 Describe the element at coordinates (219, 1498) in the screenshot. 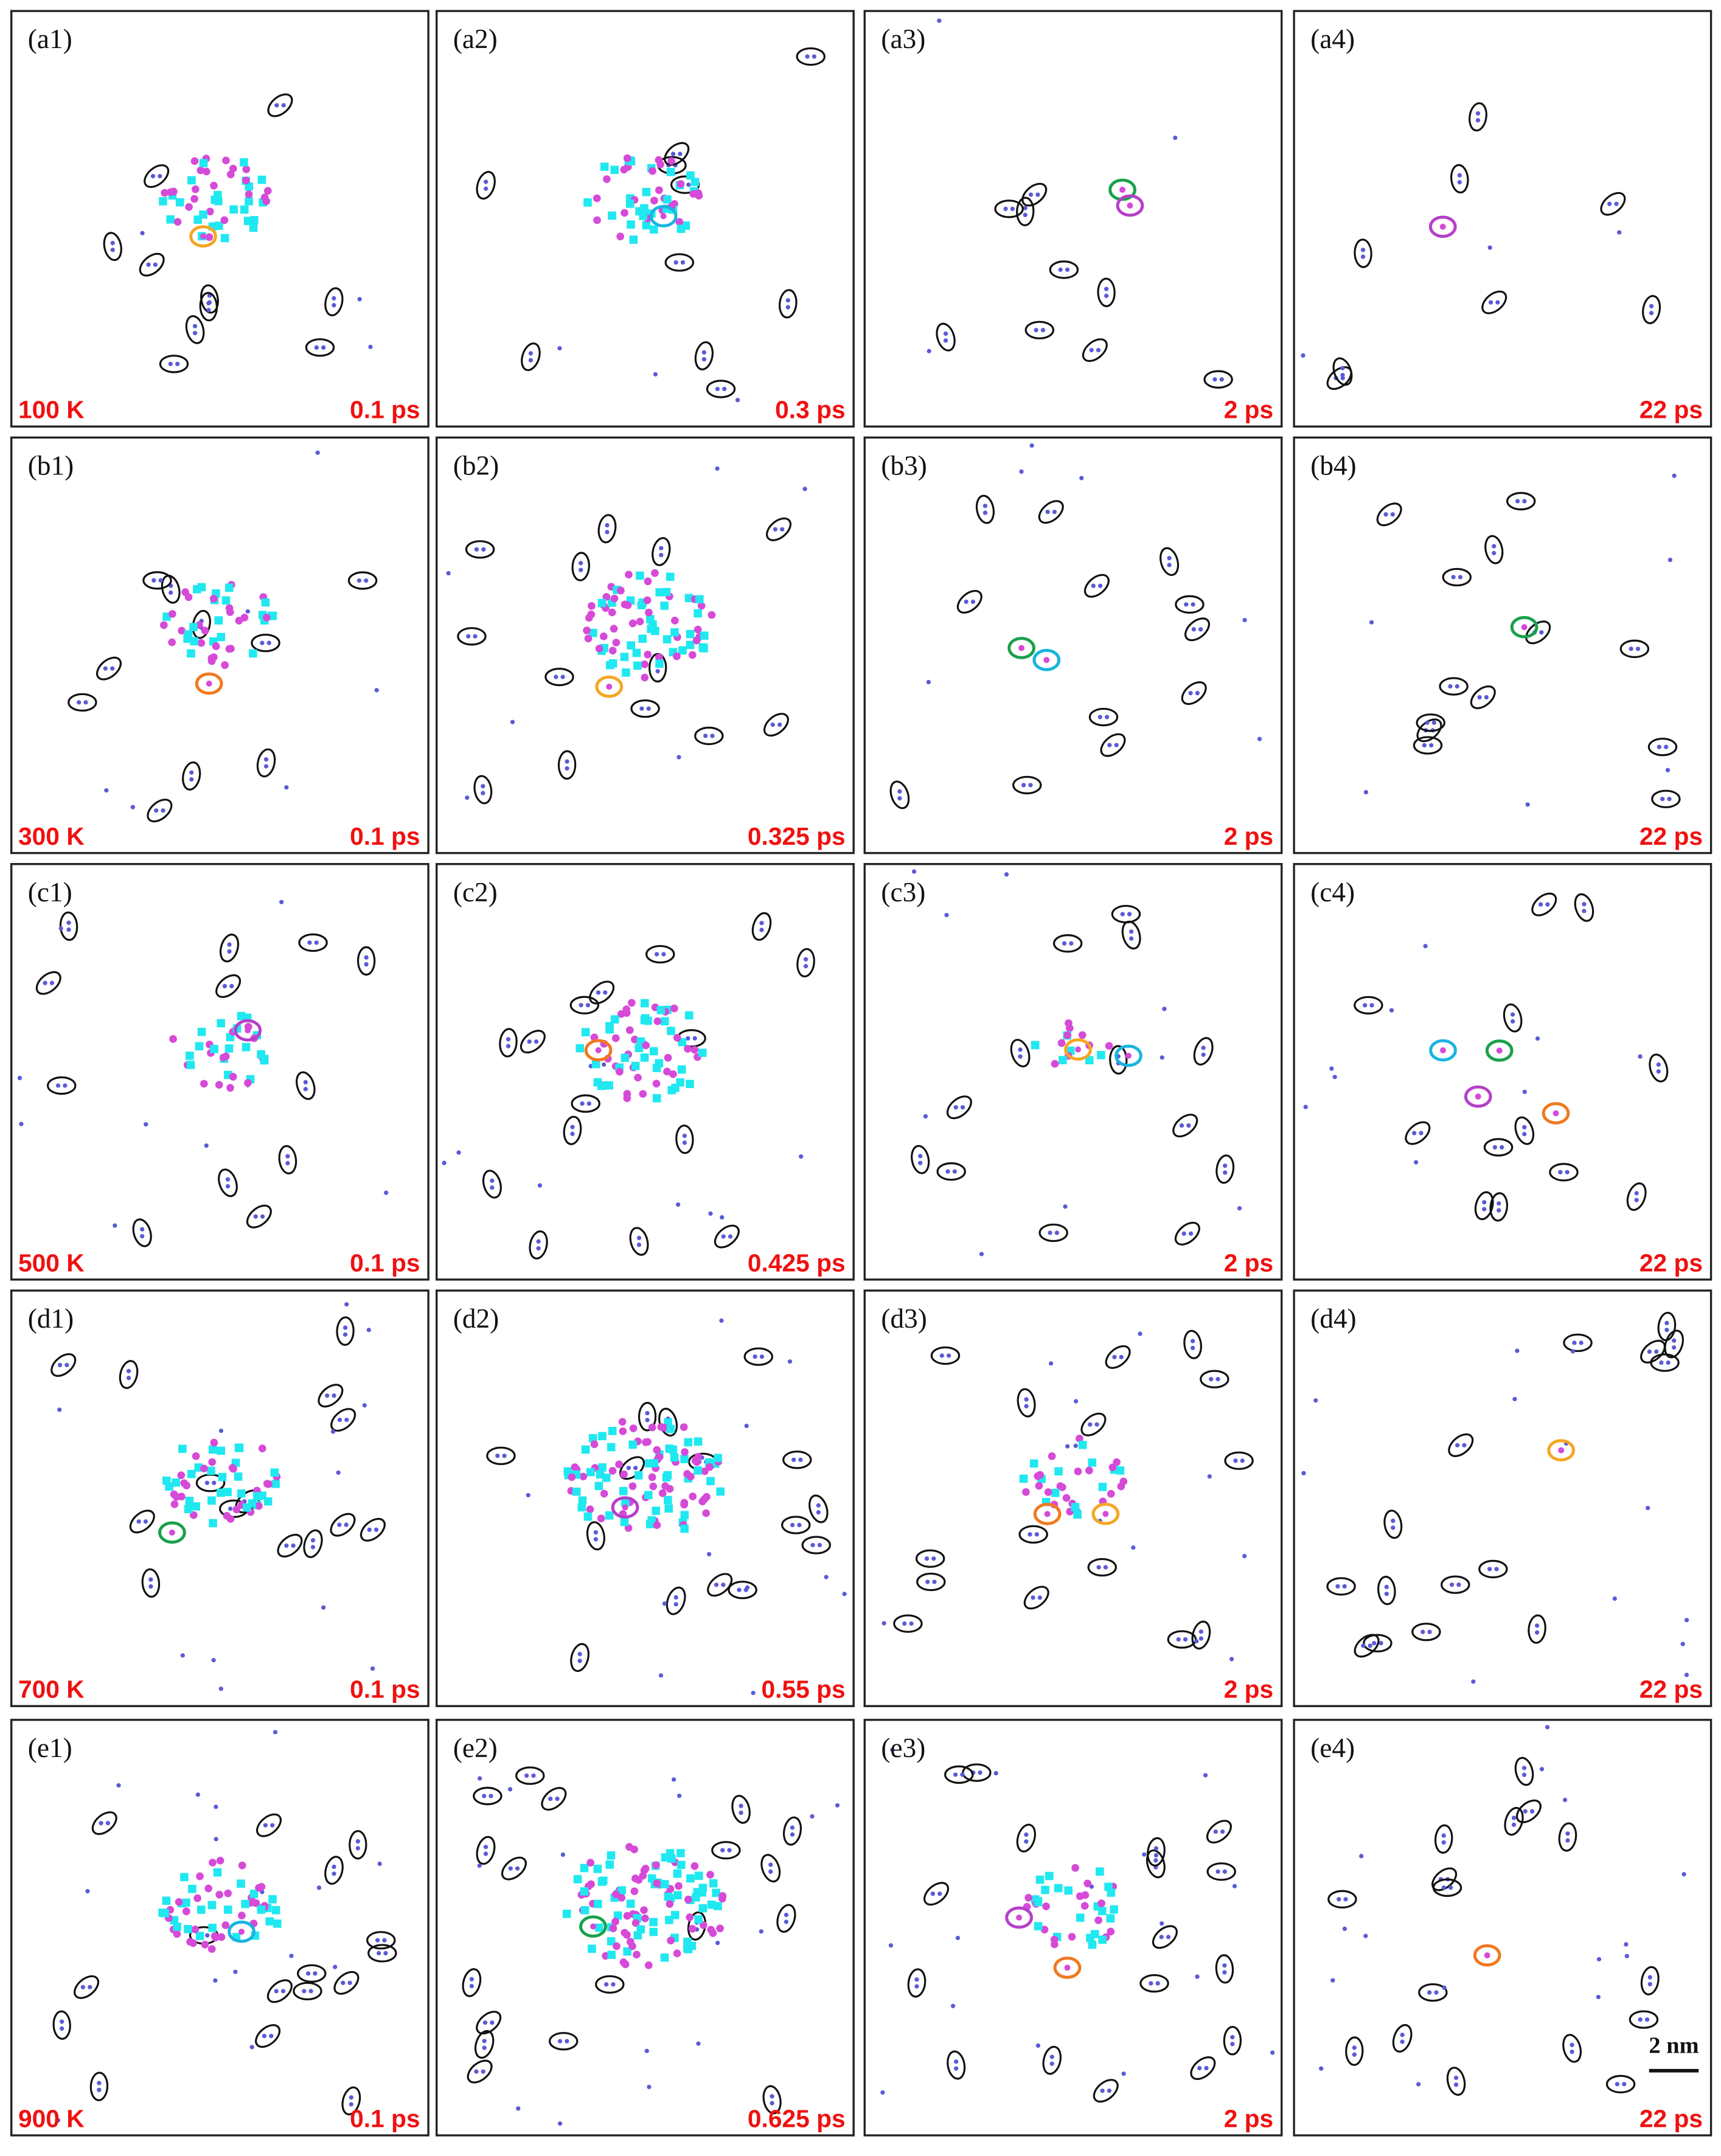

I see `panel-frame` at that location.